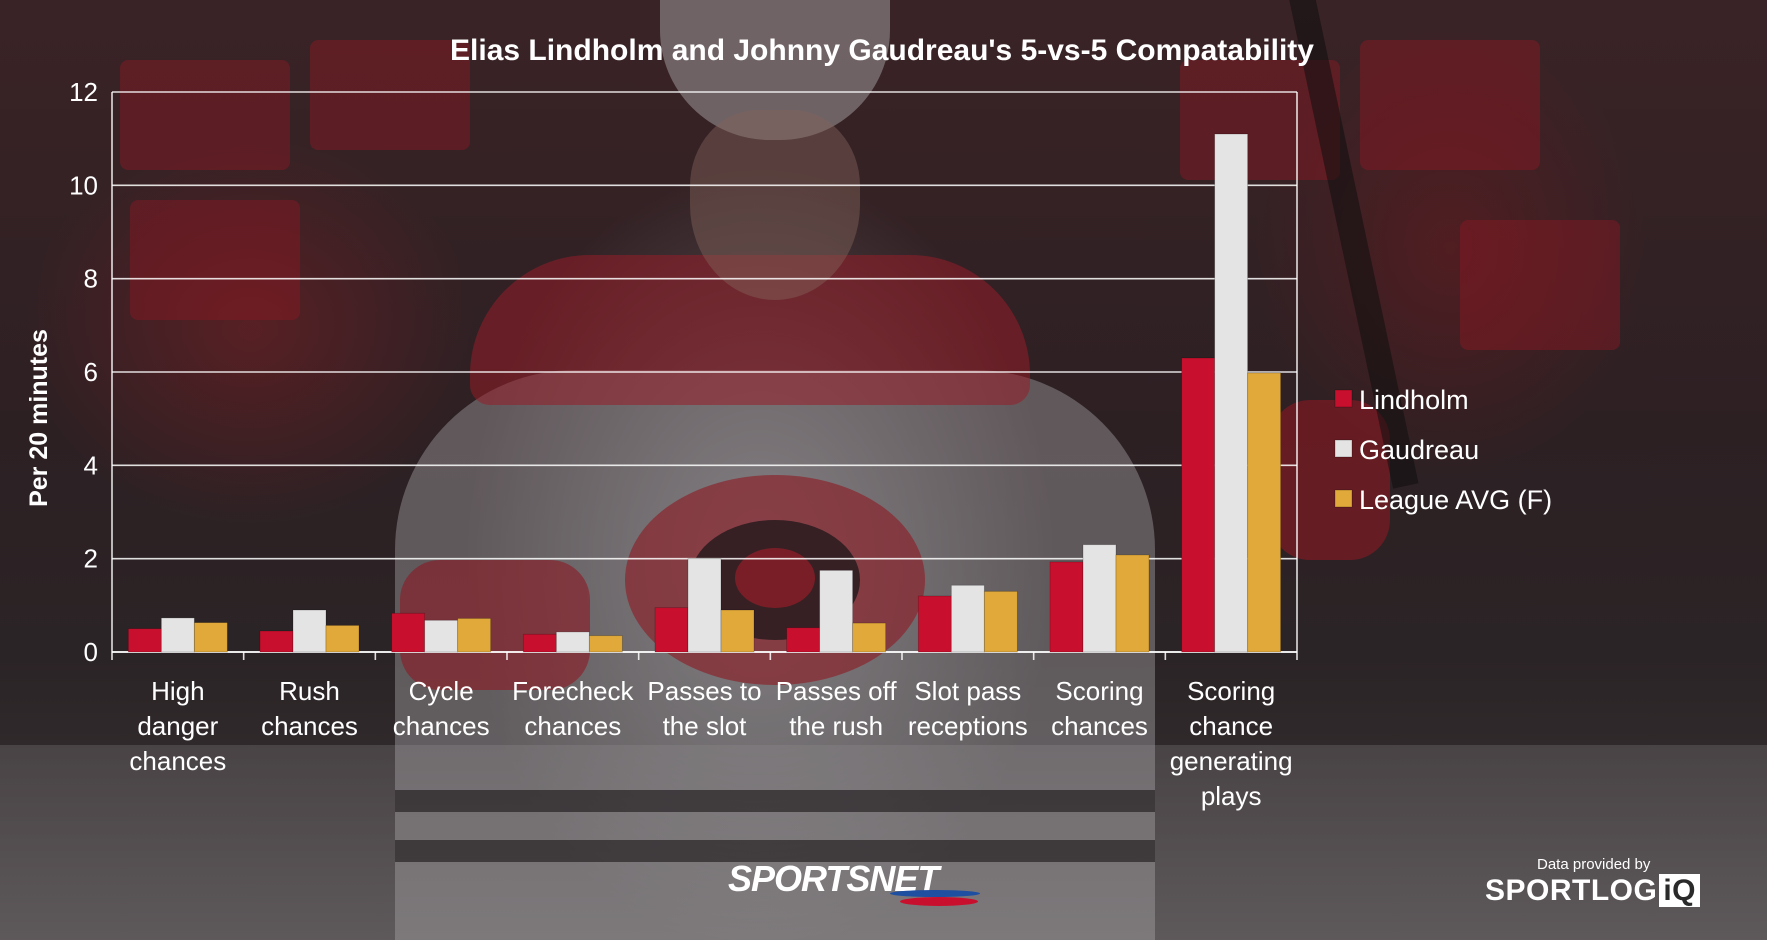 The height and width of the screenshot is (940, 1767). What do you see at coordinates (704, 691) in the screenshot?
I see `x-category-label-line: Passes to` at bounding box center [704, 691].